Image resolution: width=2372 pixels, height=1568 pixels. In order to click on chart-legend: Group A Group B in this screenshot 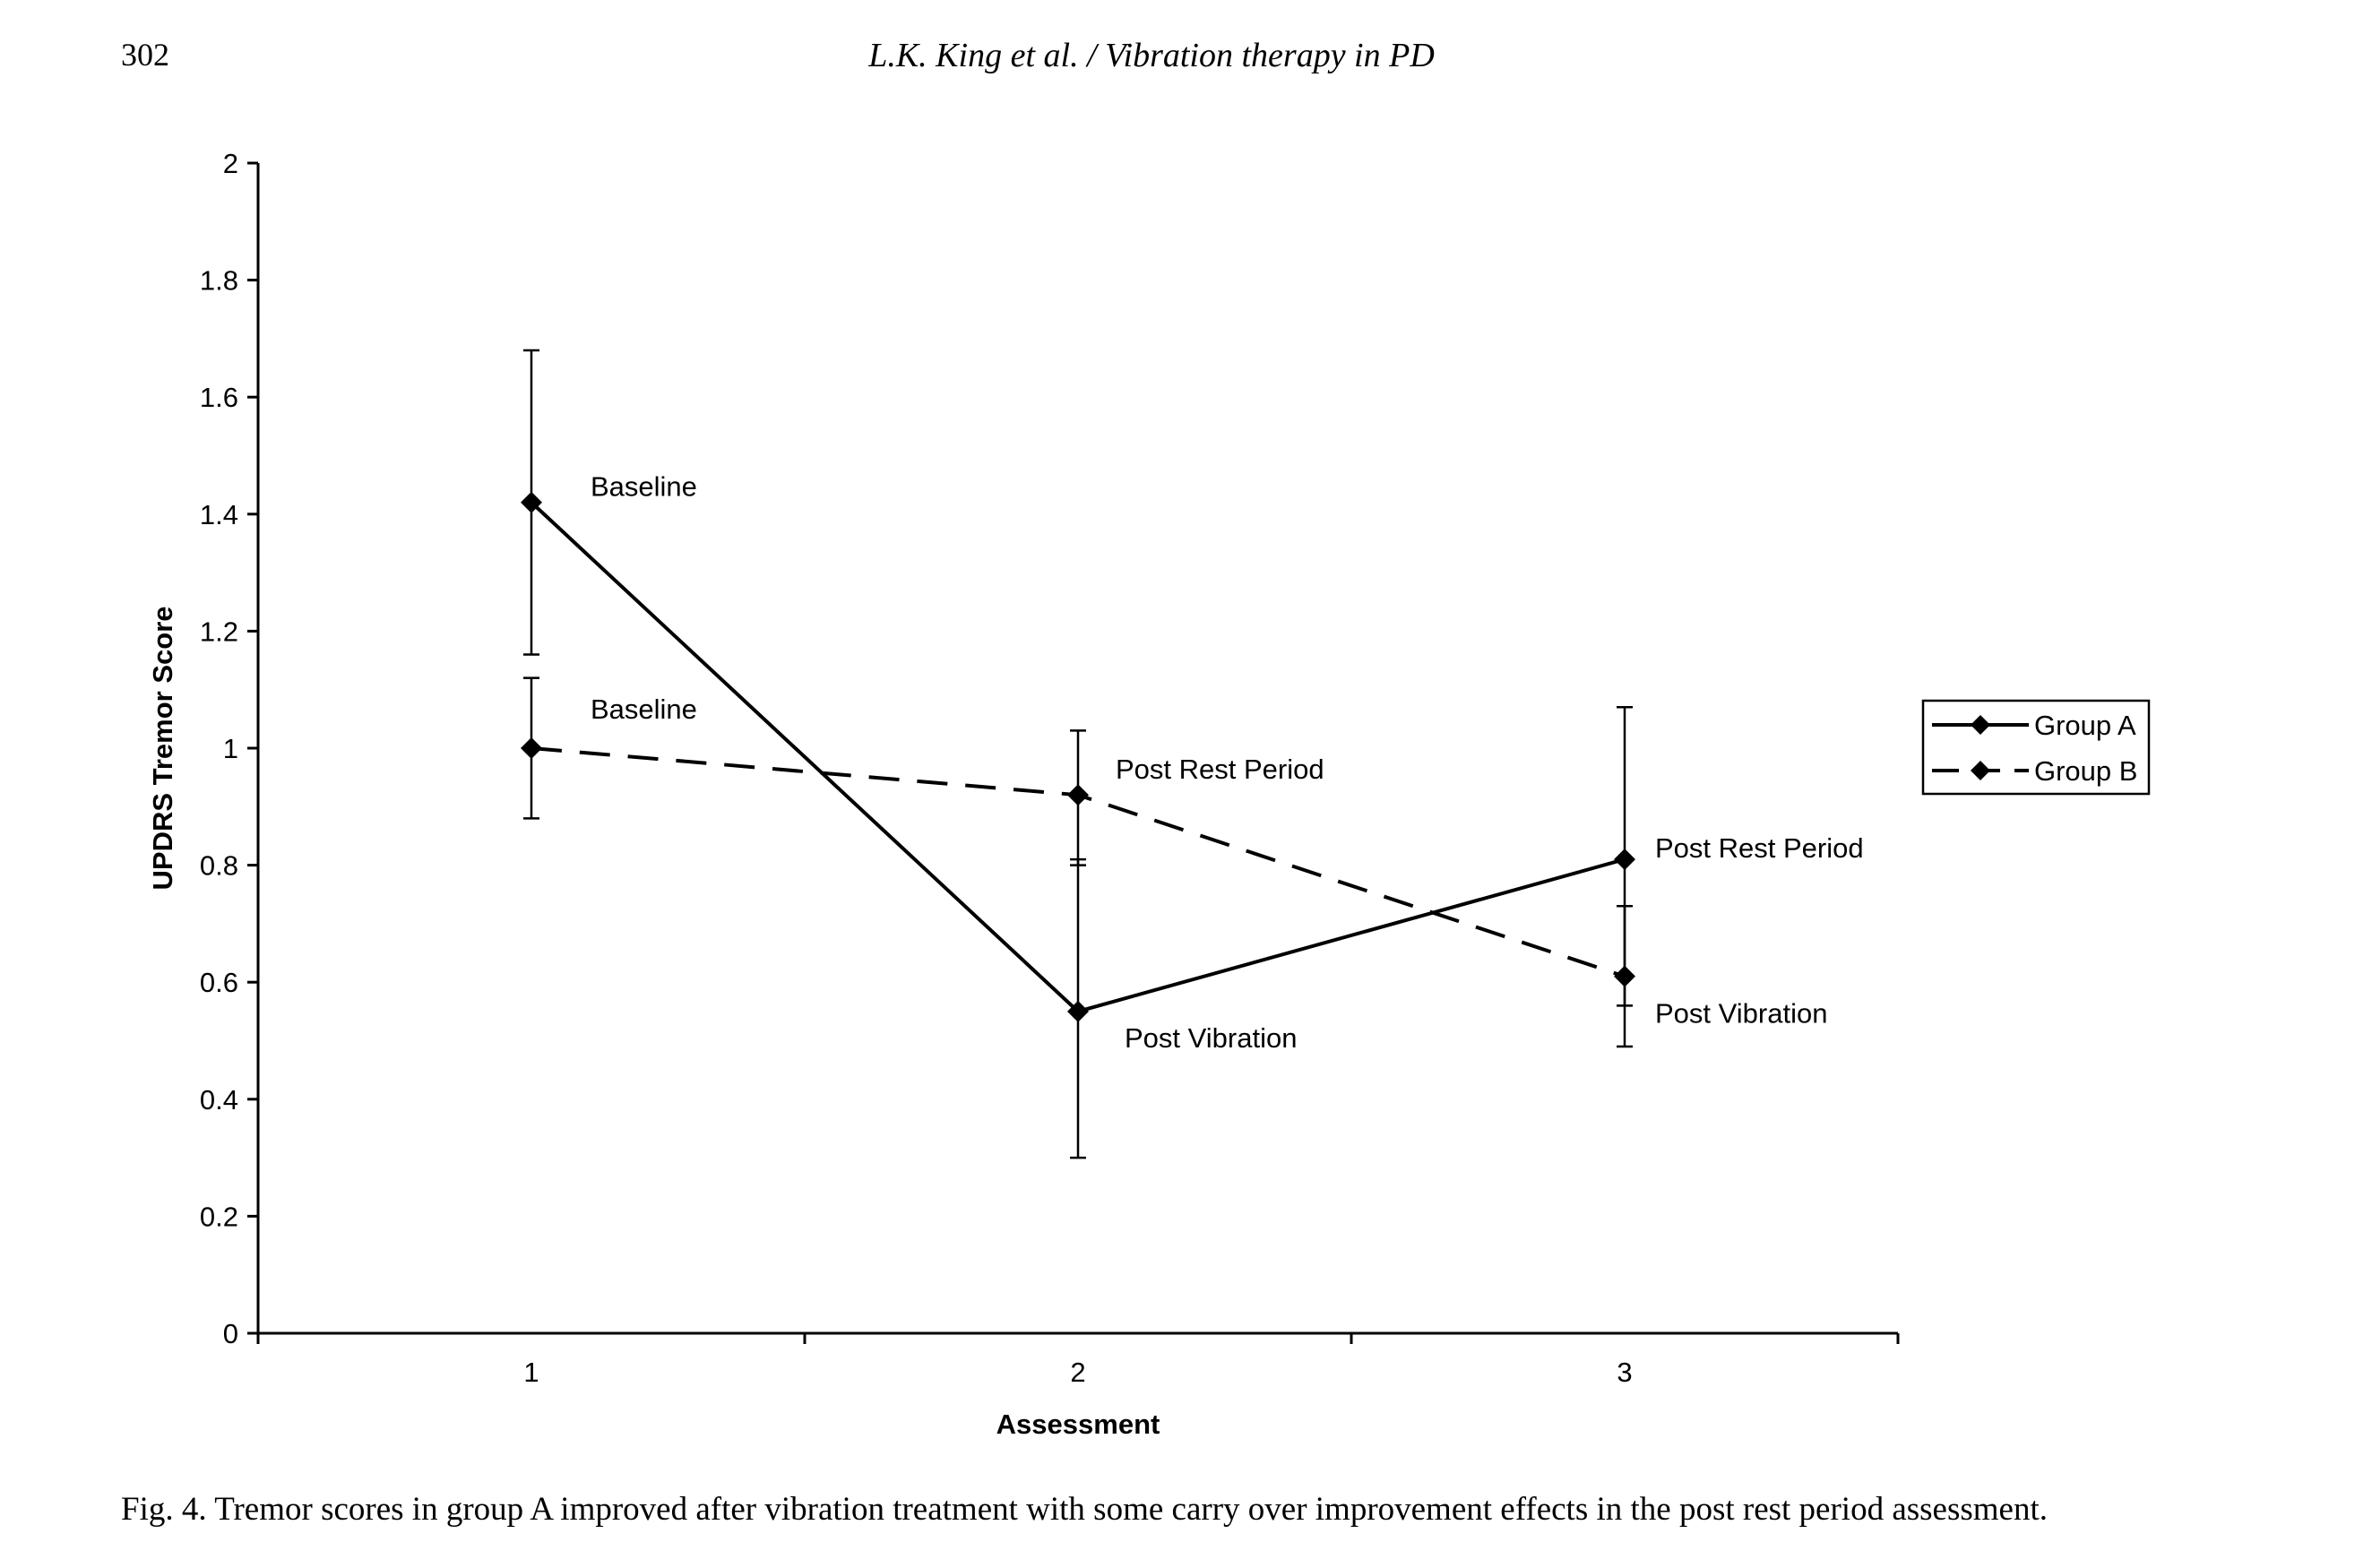, I will do `click(2036, 747)`.